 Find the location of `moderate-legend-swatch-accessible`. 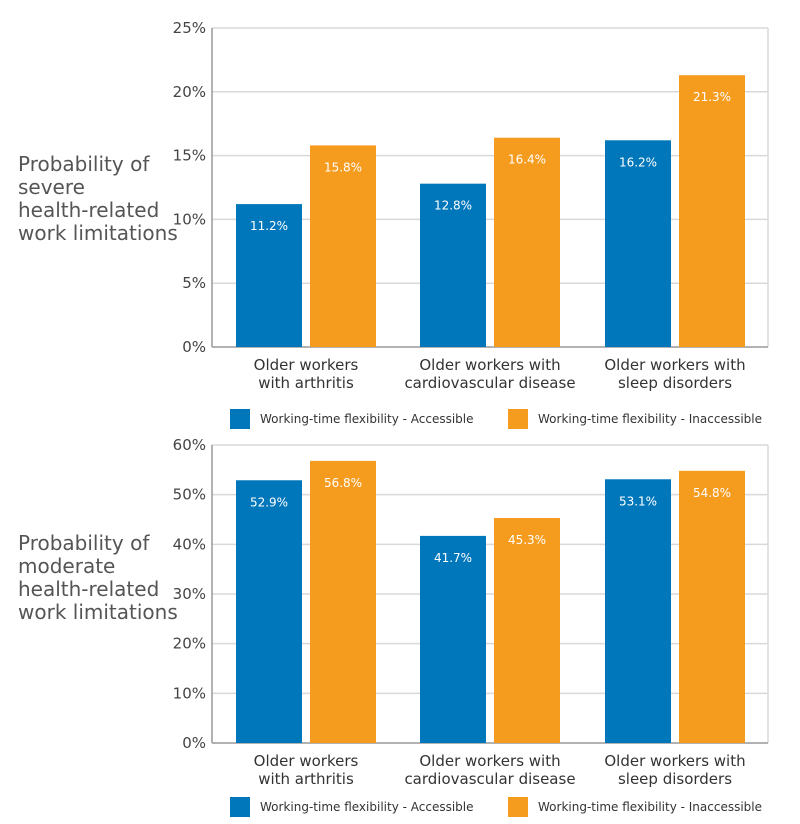

moderate-legend-swatch-accessible is located at coordinates (240, 807).